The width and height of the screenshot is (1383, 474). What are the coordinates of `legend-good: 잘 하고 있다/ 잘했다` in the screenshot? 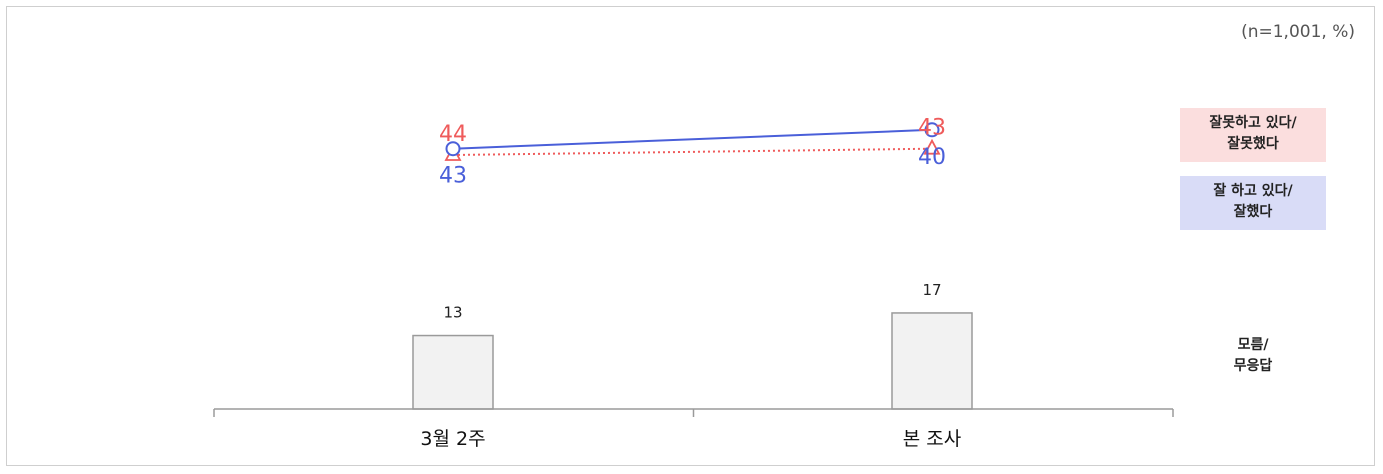 It's located at (1253, 203).